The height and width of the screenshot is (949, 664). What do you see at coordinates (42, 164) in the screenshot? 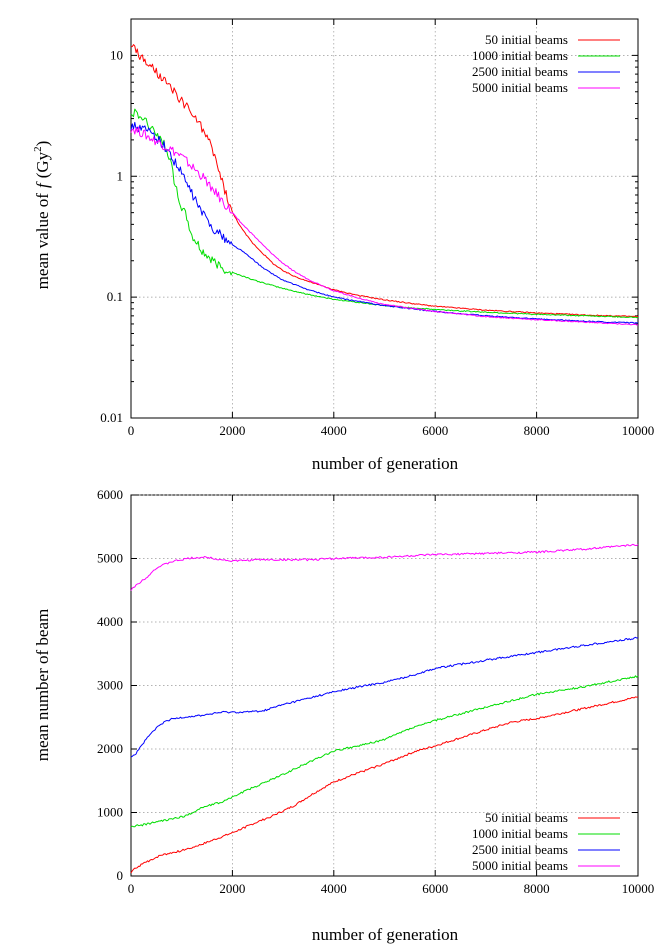
I see `top-y-axis-title-unit: (Gy` at bounding box center [42, 164].